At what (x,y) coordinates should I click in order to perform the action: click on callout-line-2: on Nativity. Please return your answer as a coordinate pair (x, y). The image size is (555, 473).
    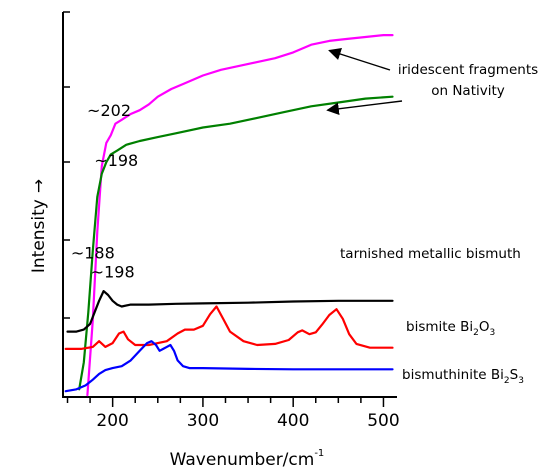
    Looking at the image, I should click on (468, 91).